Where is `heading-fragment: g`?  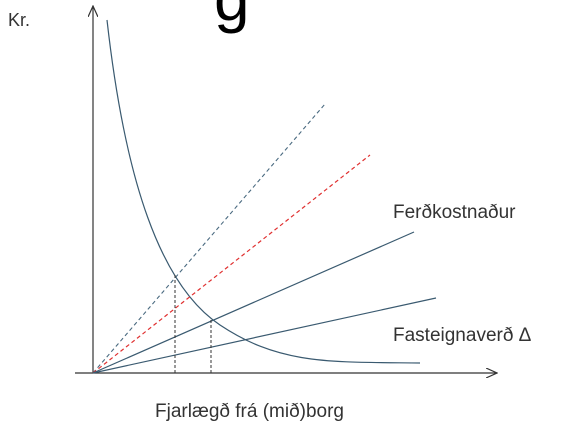
heading-fragment: g is located at coordinates (232, 17).